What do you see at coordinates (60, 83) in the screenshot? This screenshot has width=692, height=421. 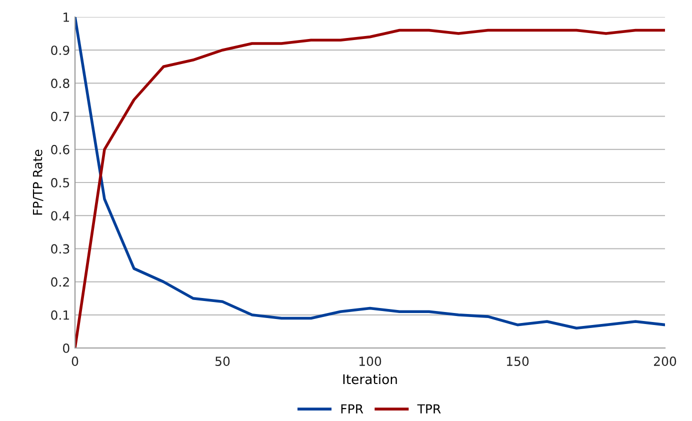 I see `y-tick-label: 0.8` at bounding box center [60, 83].